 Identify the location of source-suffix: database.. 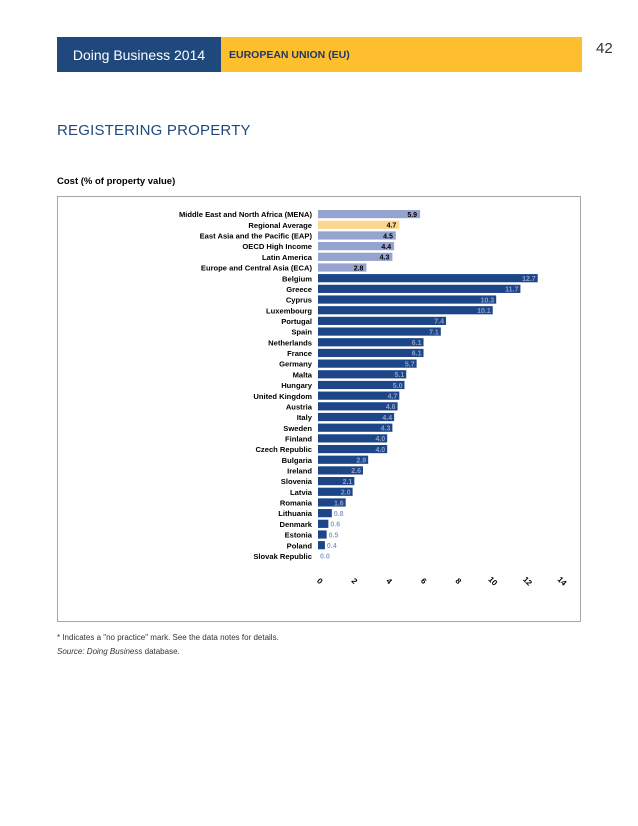
(161, 651).